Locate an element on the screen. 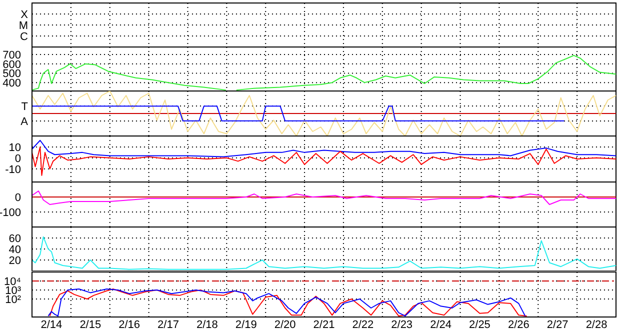  y-tick-label: 400 is located at coordinates (11, 84).